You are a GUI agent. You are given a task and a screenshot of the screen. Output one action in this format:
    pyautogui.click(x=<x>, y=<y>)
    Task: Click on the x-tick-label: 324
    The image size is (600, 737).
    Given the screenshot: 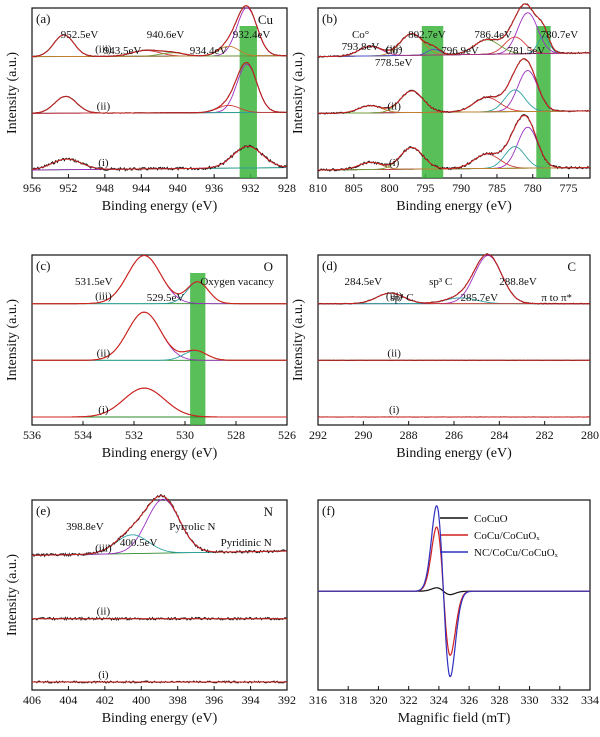 What is the action you would take?
    pyautogui.click(x=439, y=700)
    